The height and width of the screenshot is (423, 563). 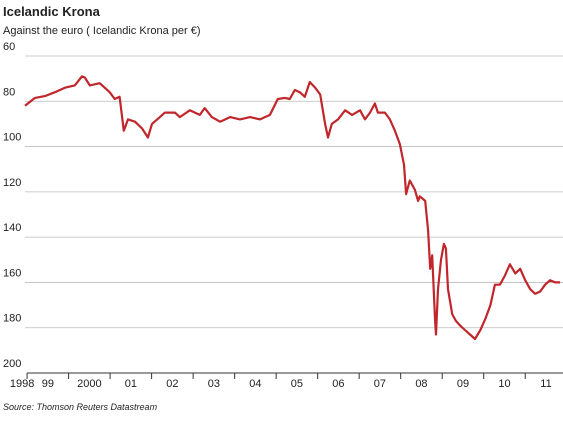 What do you see at coordinates (504, 384) in the screenshot?
I see `x-tick-label: 10` at bounding box center [504, 384].